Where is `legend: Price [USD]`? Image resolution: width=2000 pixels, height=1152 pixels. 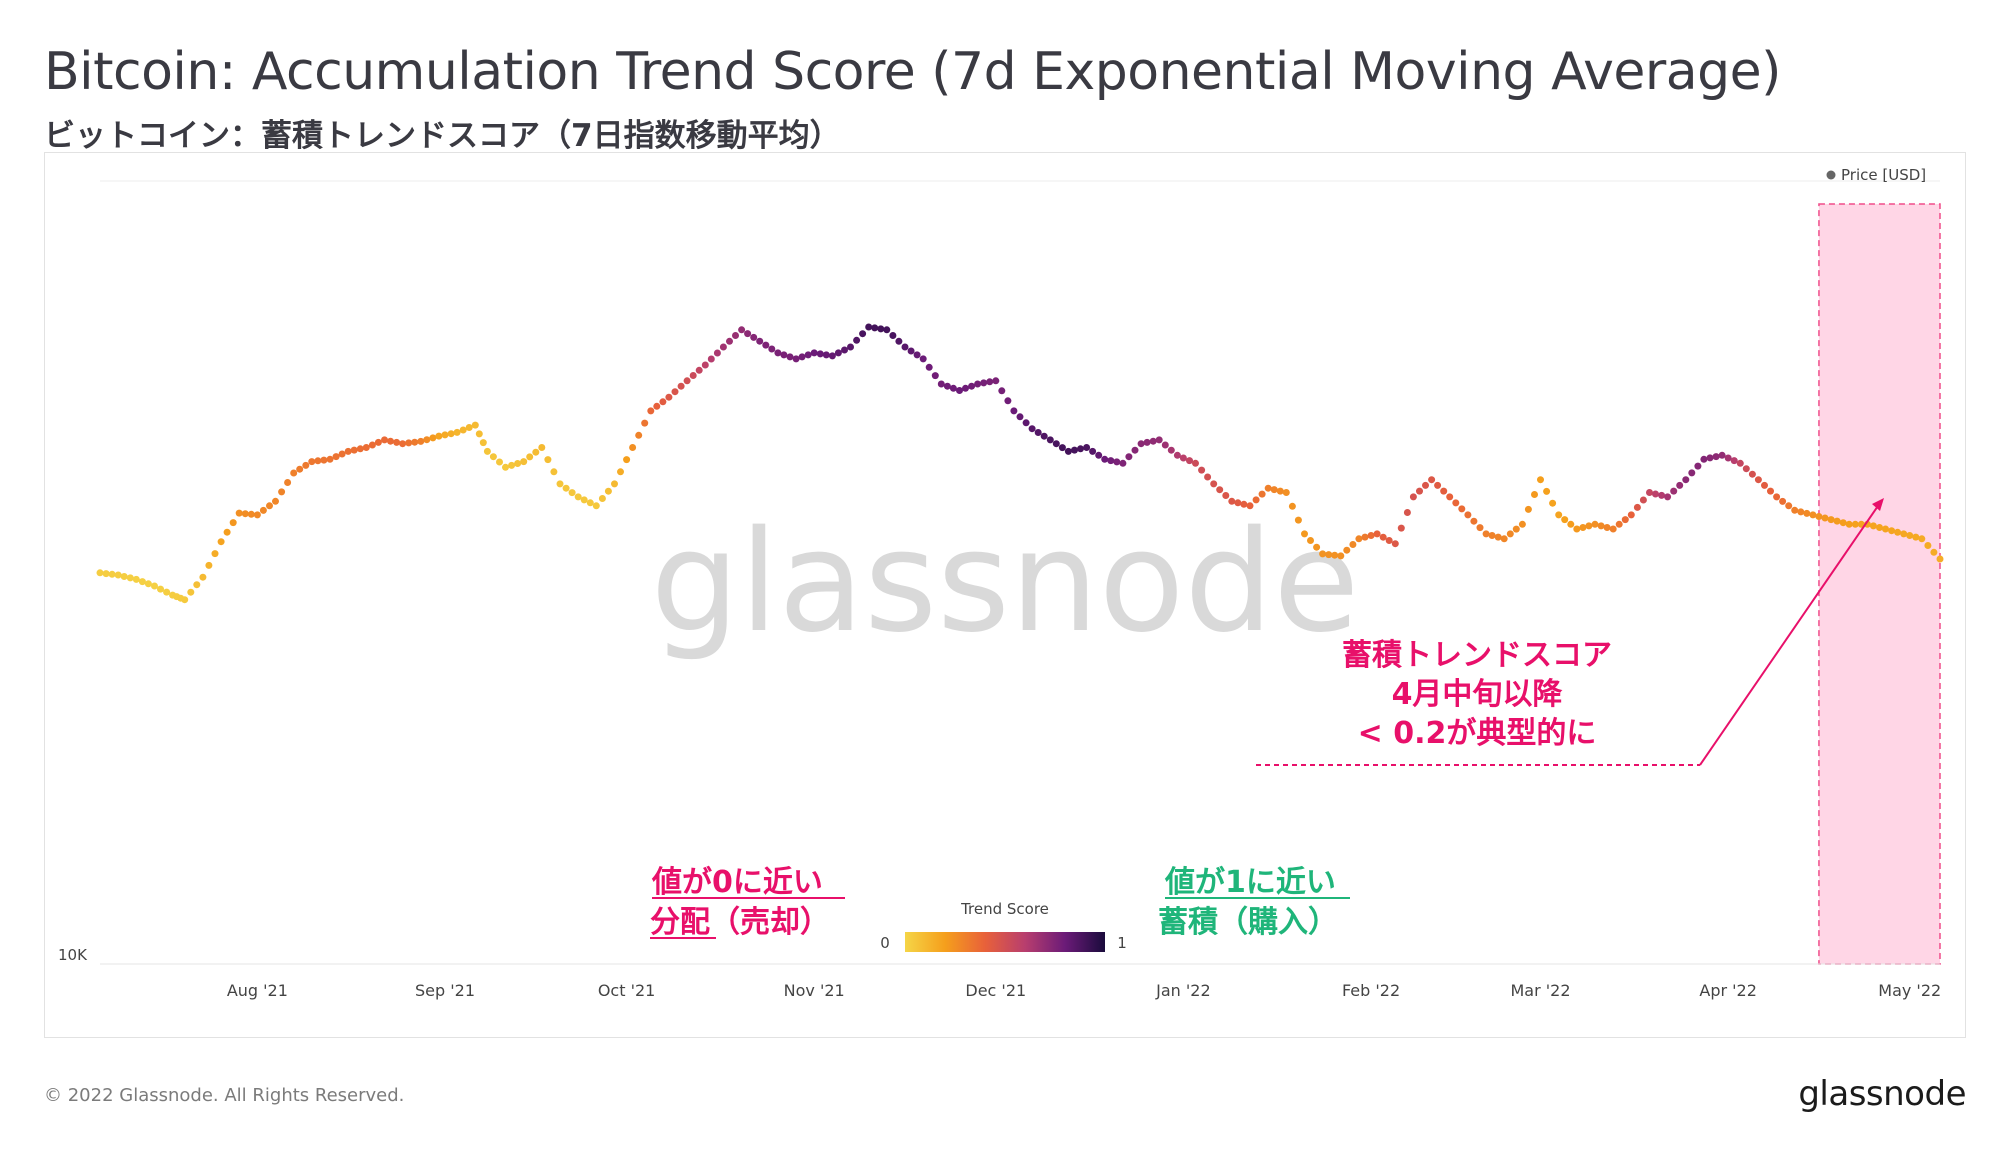 legend: Price [USD] is located at coordinates (1876, 175).